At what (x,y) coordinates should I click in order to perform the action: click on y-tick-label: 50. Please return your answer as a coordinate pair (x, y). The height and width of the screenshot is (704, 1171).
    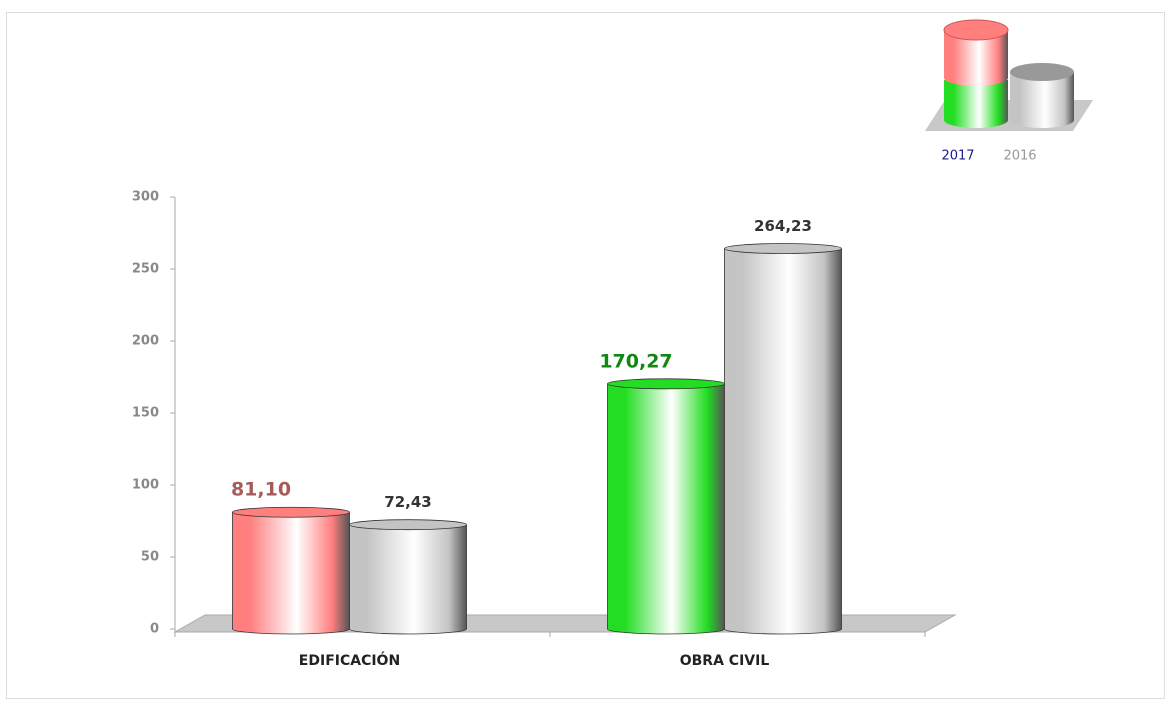
    Looking at the image, I should click on (150, 557).